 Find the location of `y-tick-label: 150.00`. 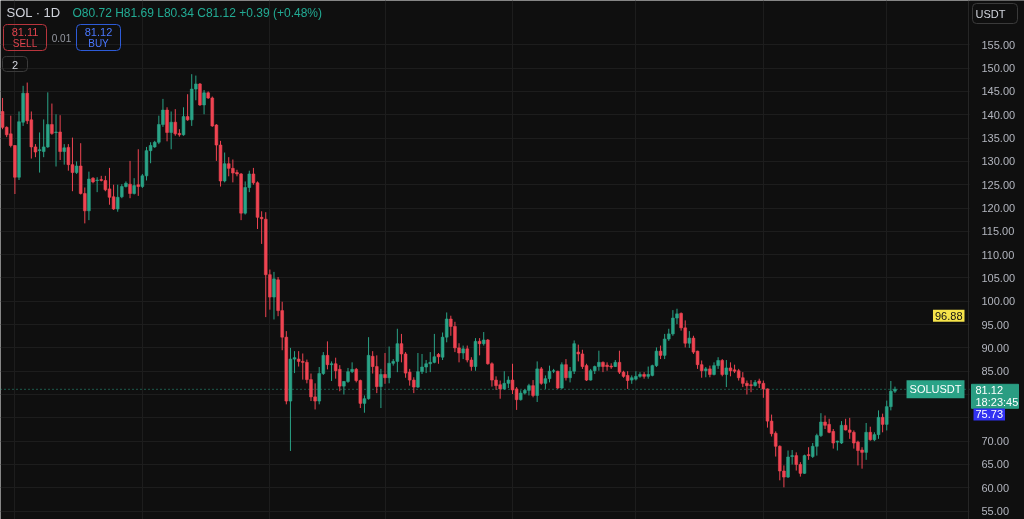

y-tick-label: 150.00 is located at coordinates (998, 68).